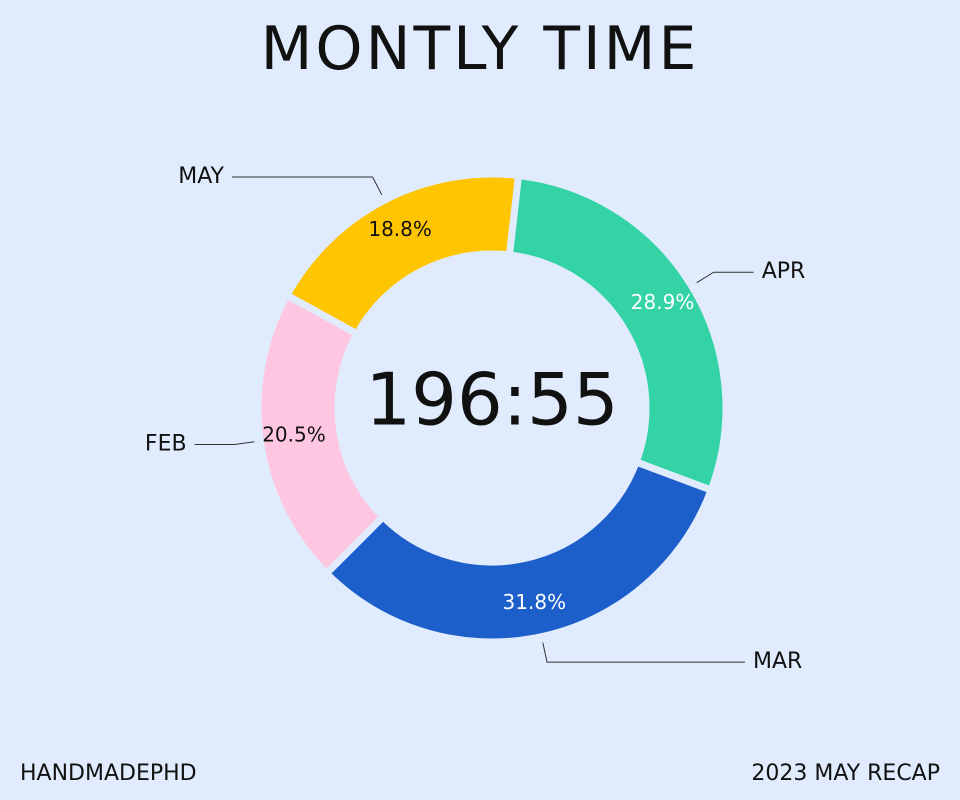 The width and height of the screenshot is (960, 800). I want to click on percent-label-may: 18.8%, so click(400, 229).